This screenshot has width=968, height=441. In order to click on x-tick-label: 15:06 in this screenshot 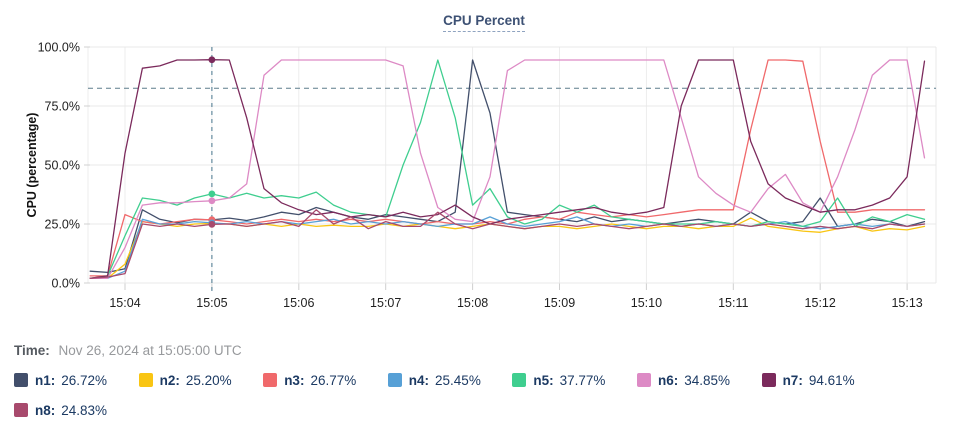, I will do `click(298, 303)`.